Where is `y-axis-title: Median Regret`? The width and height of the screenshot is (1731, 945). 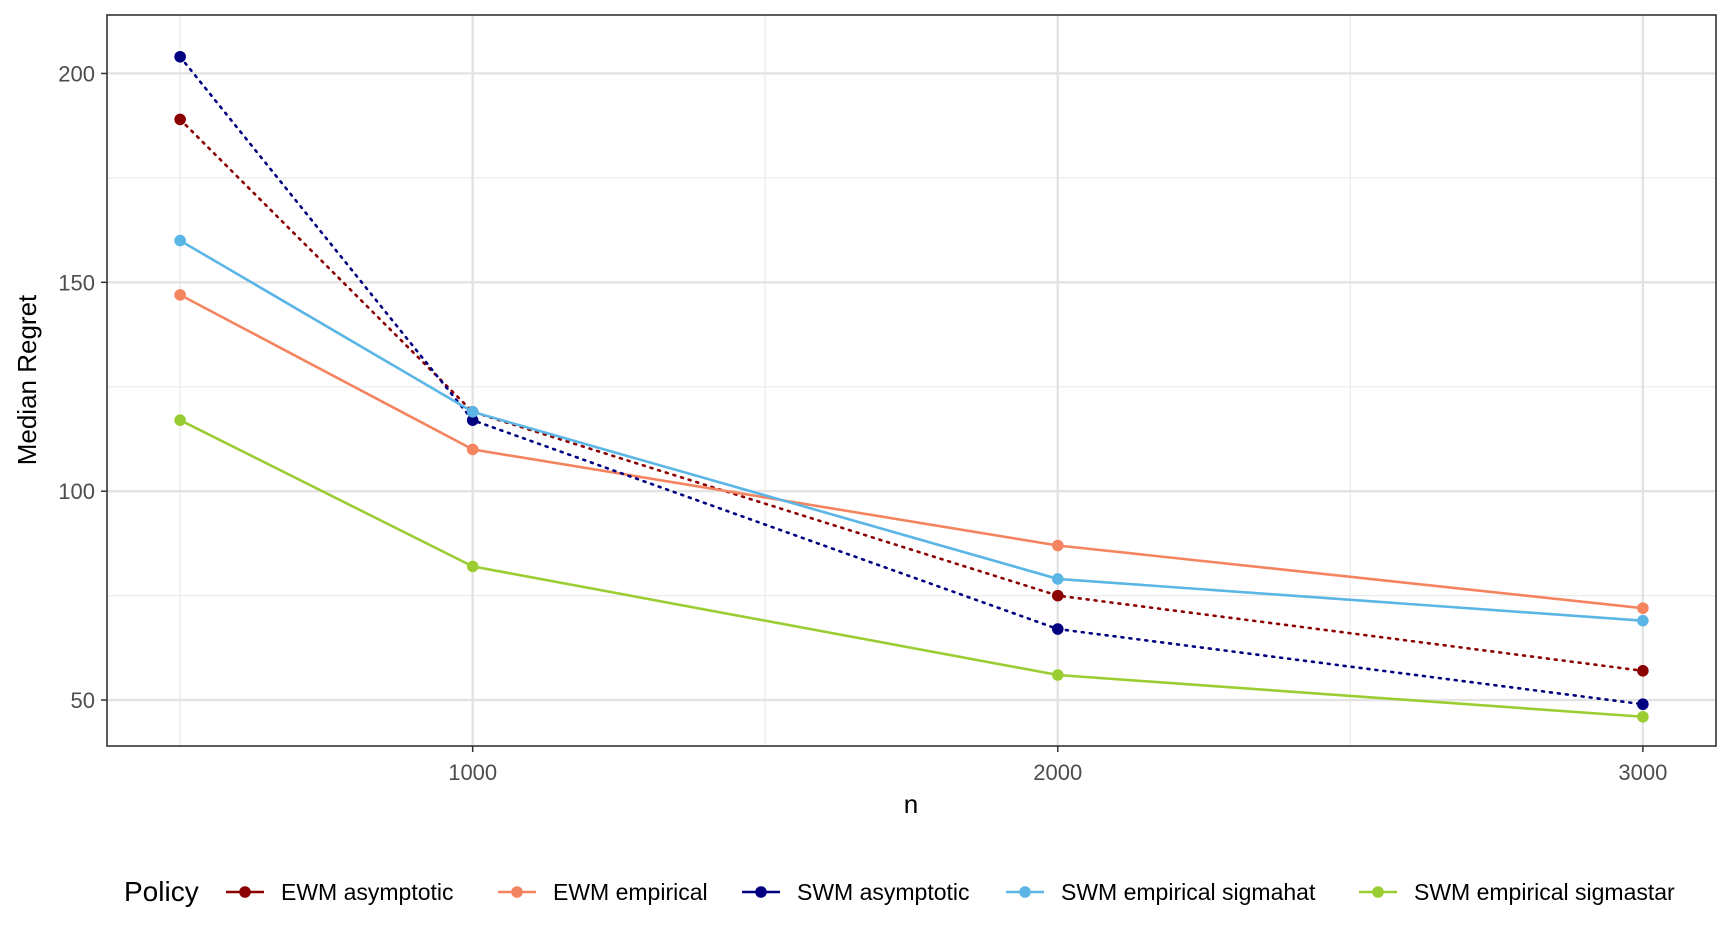 y-axis-title: Median Regret is located at coordinates (27, 379).